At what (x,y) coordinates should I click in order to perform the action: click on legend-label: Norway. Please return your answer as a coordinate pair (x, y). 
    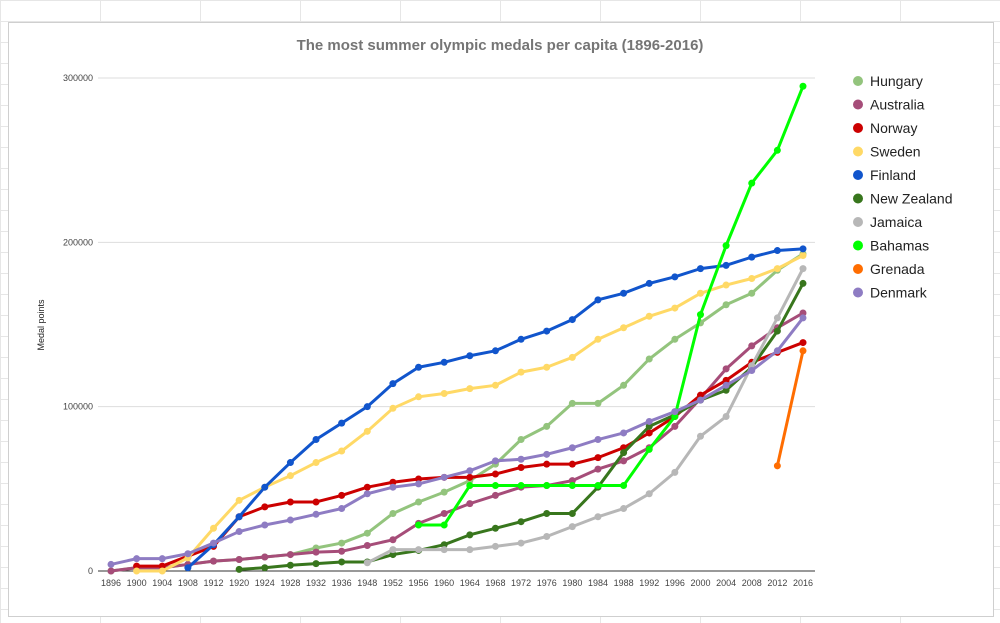
    Looking at the image, I should click on (893, 128).